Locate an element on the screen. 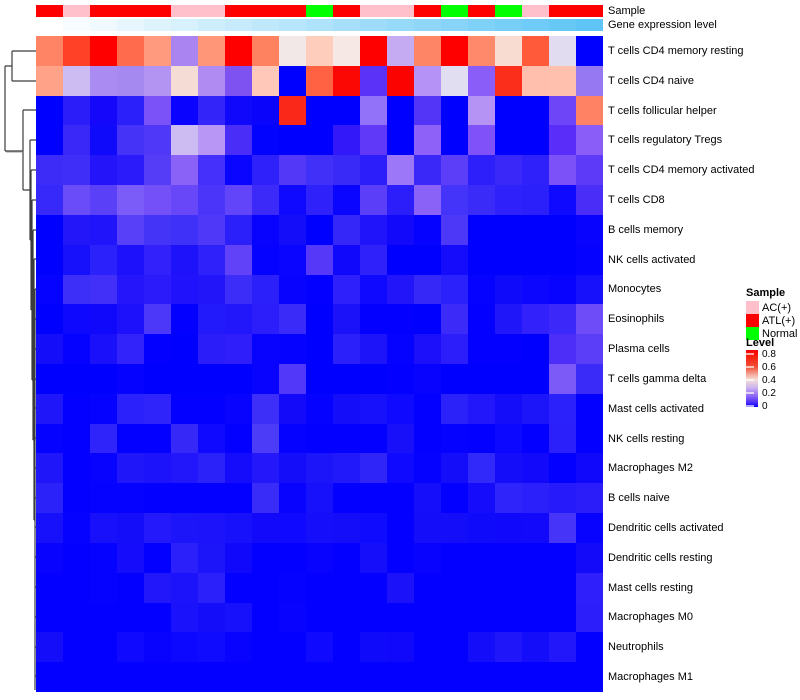 The height and width of the screenshot is (700, 800). row-label: Mast cells resting is located at coordinates (650, 587).